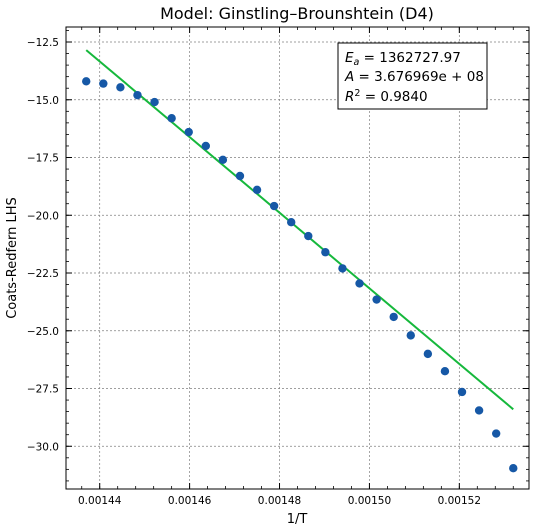 Image resolution: width=534 pixels, height=530 pixels. I want to click on y-tick-label: −25.0, so click(43, 332).